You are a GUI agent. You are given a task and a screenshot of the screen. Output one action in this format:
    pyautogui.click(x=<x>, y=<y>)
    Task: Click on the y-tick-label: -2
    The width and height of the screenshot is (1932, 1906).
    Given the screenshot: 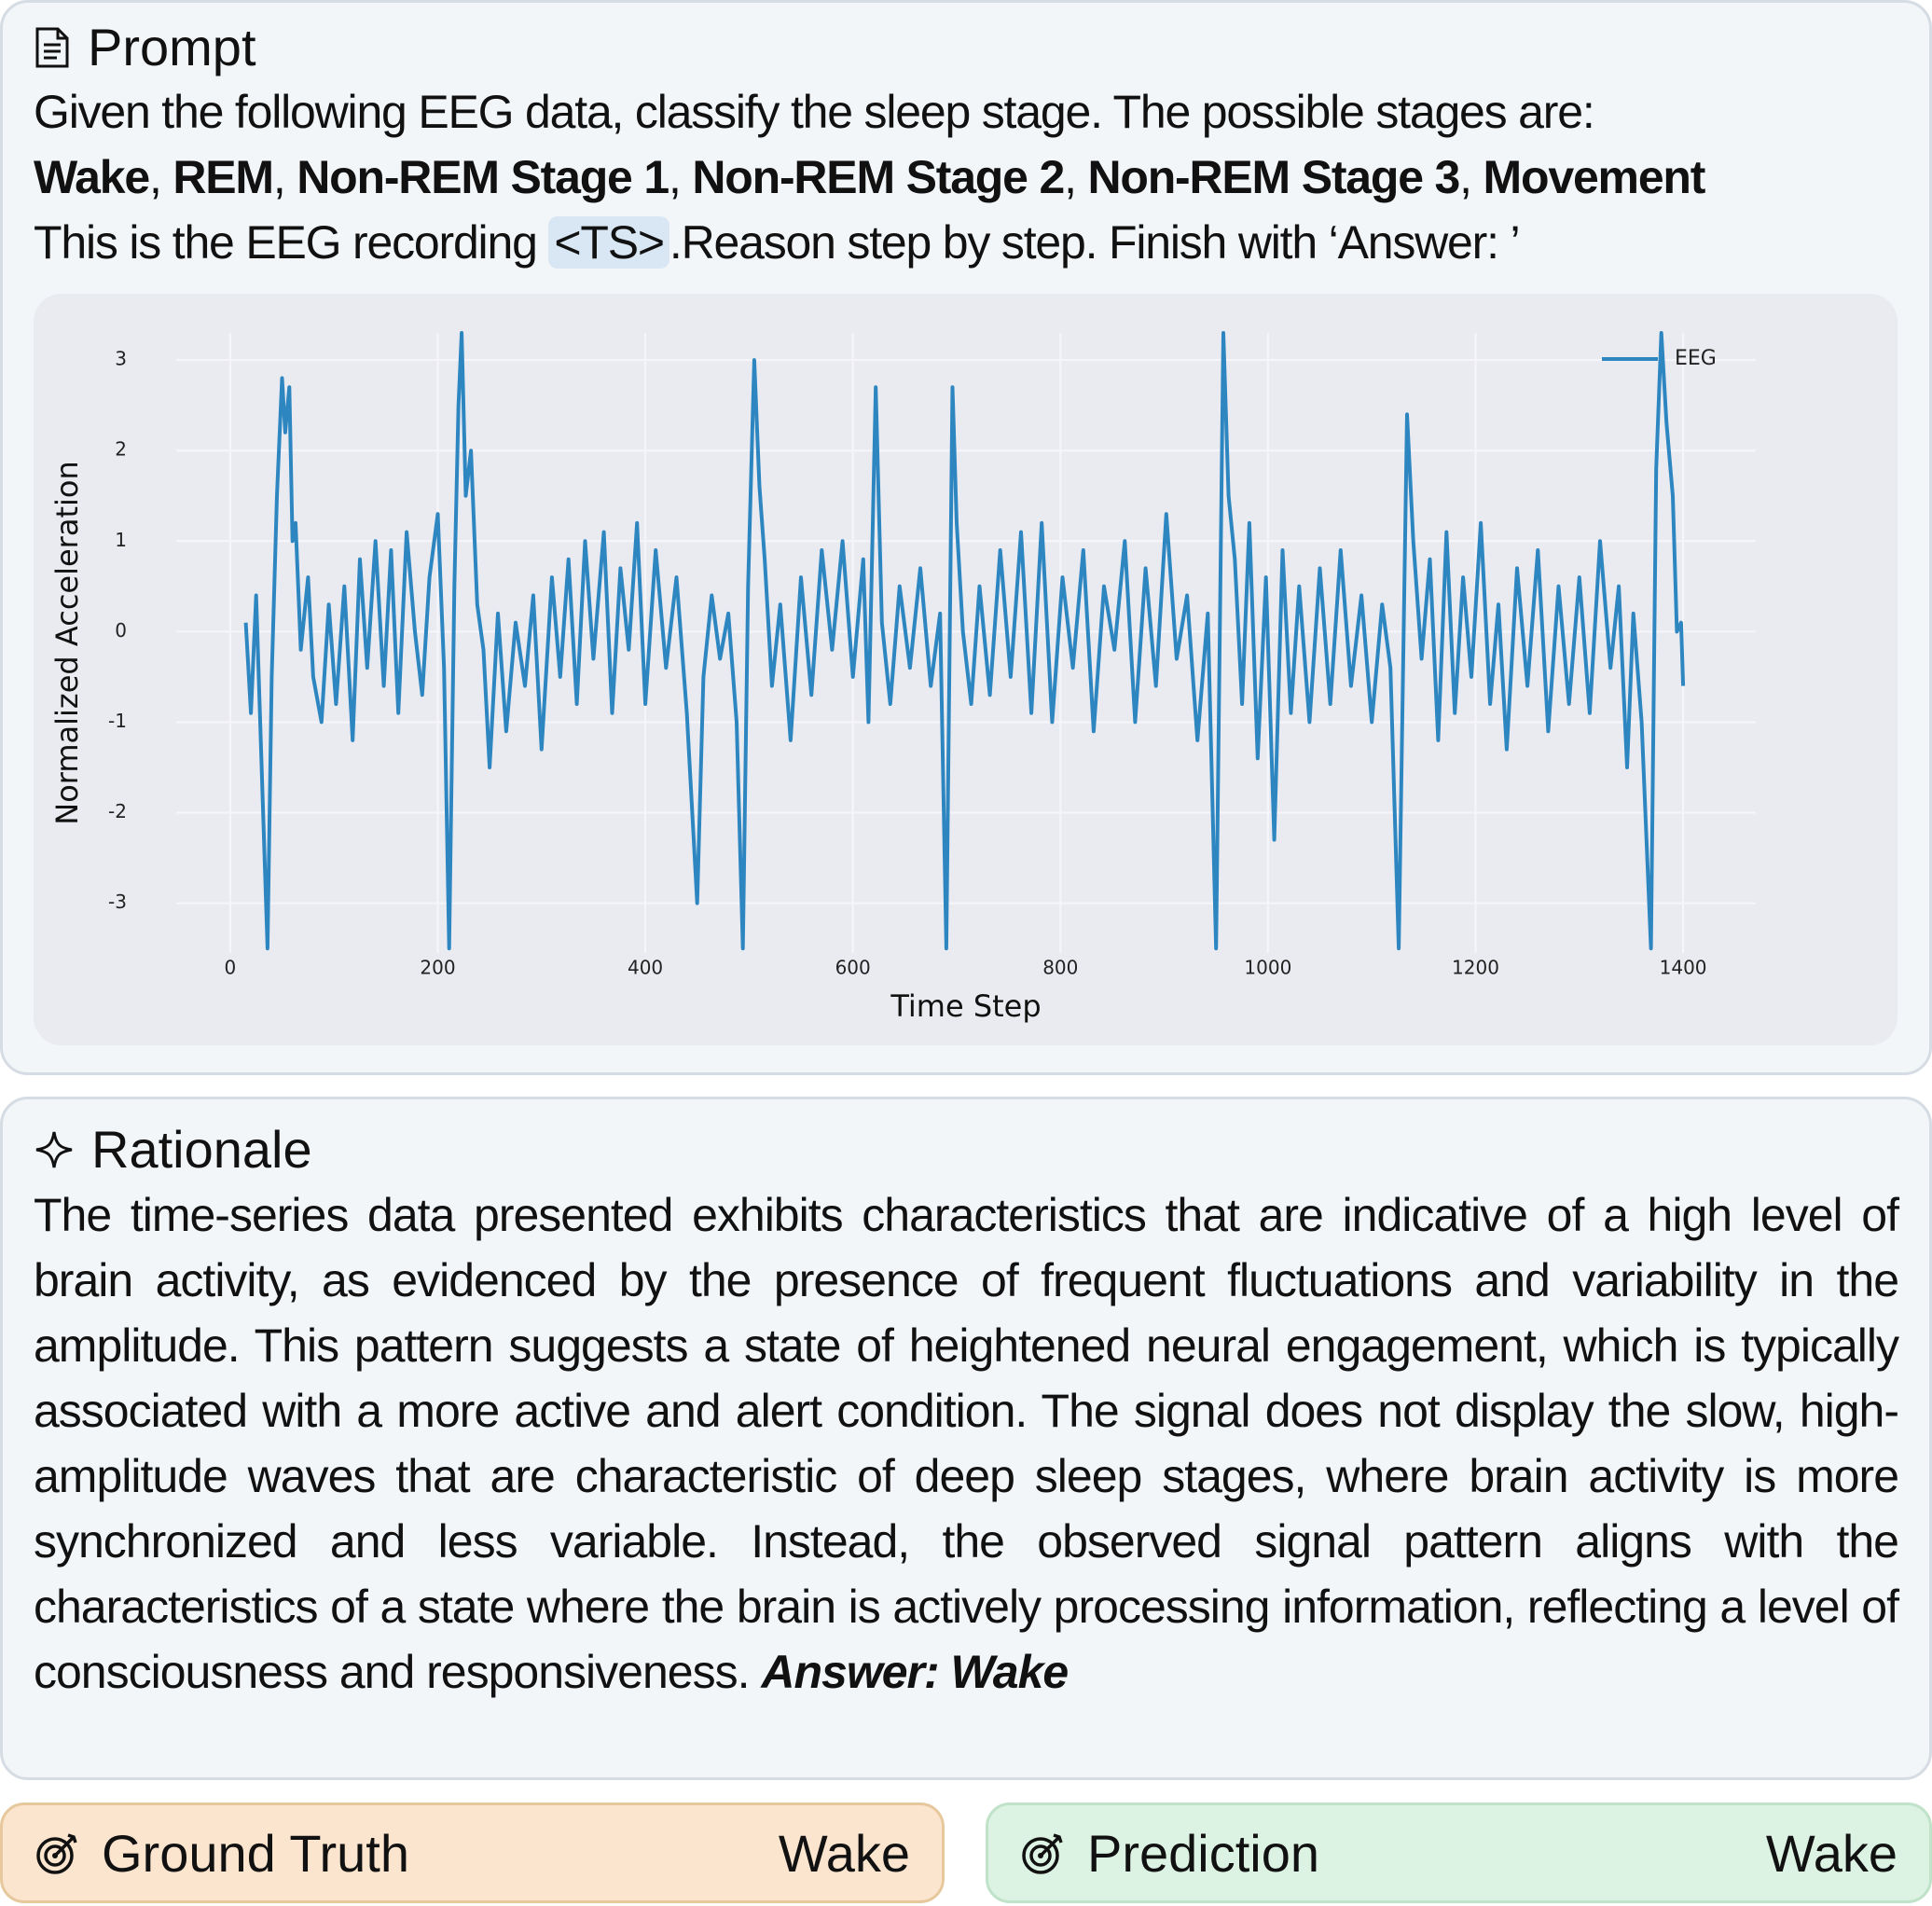 What is the action you would take?
    pyautogui.click(x=118, y=811)
    